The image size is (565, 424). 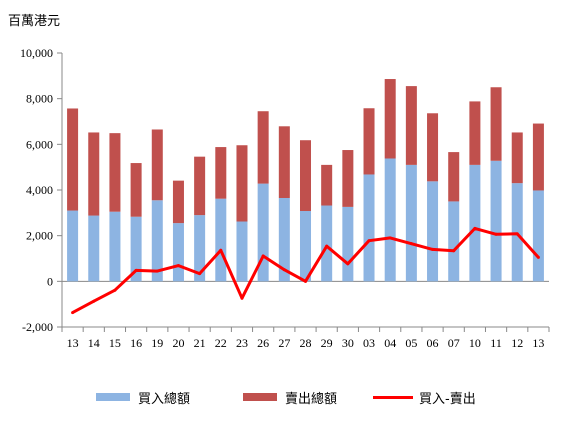 What do you see at coordinates (36, 53) in the screenshot?
I see `y-tick-label: 10,000` at bounding box center [36, 53].